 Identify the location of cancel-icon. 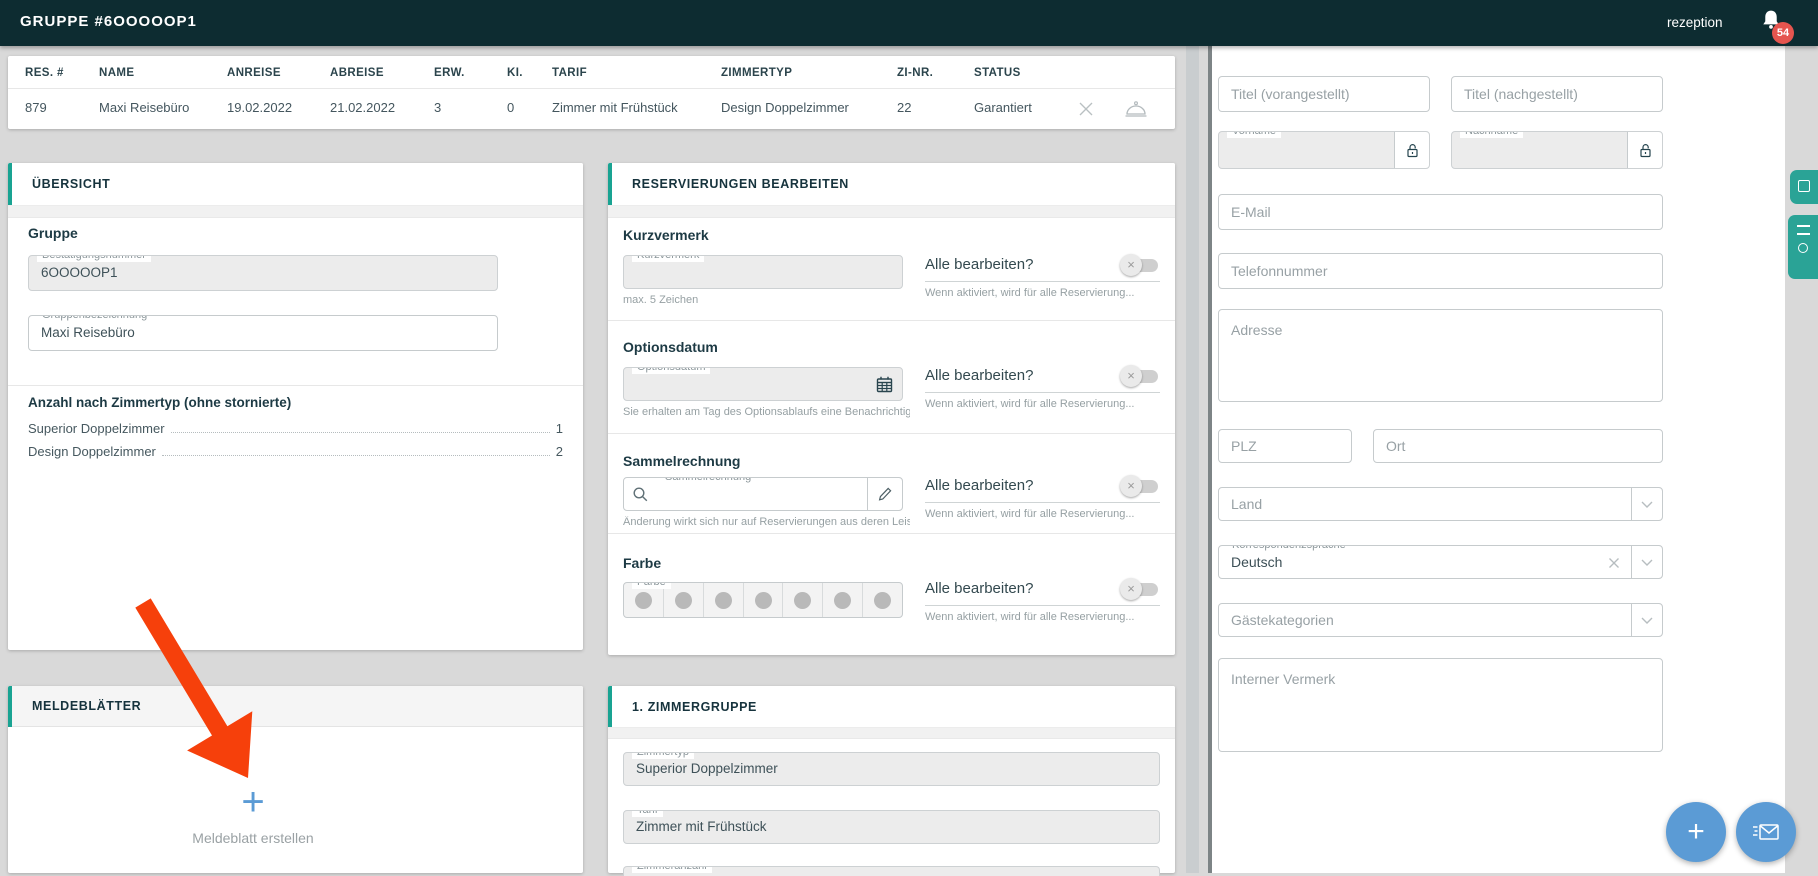
(1086, 109).